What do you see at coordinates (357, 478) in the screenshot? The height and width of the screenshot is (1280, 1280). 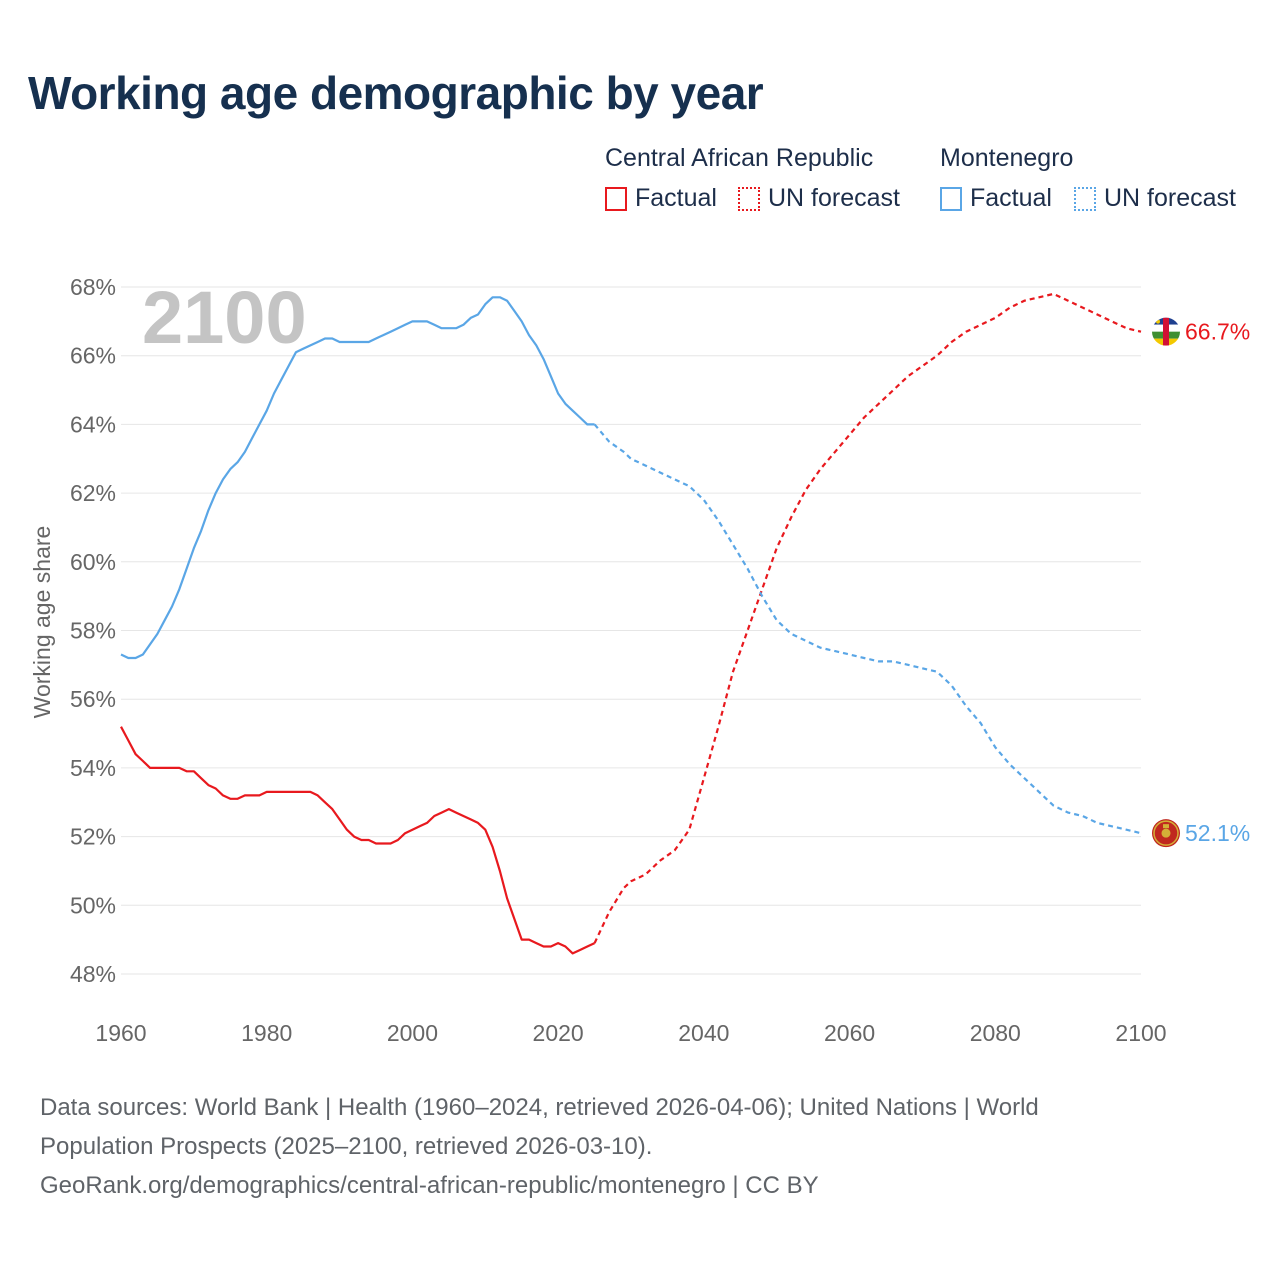 I see `montenegro-factual-line` at bounding box center [357, 478].